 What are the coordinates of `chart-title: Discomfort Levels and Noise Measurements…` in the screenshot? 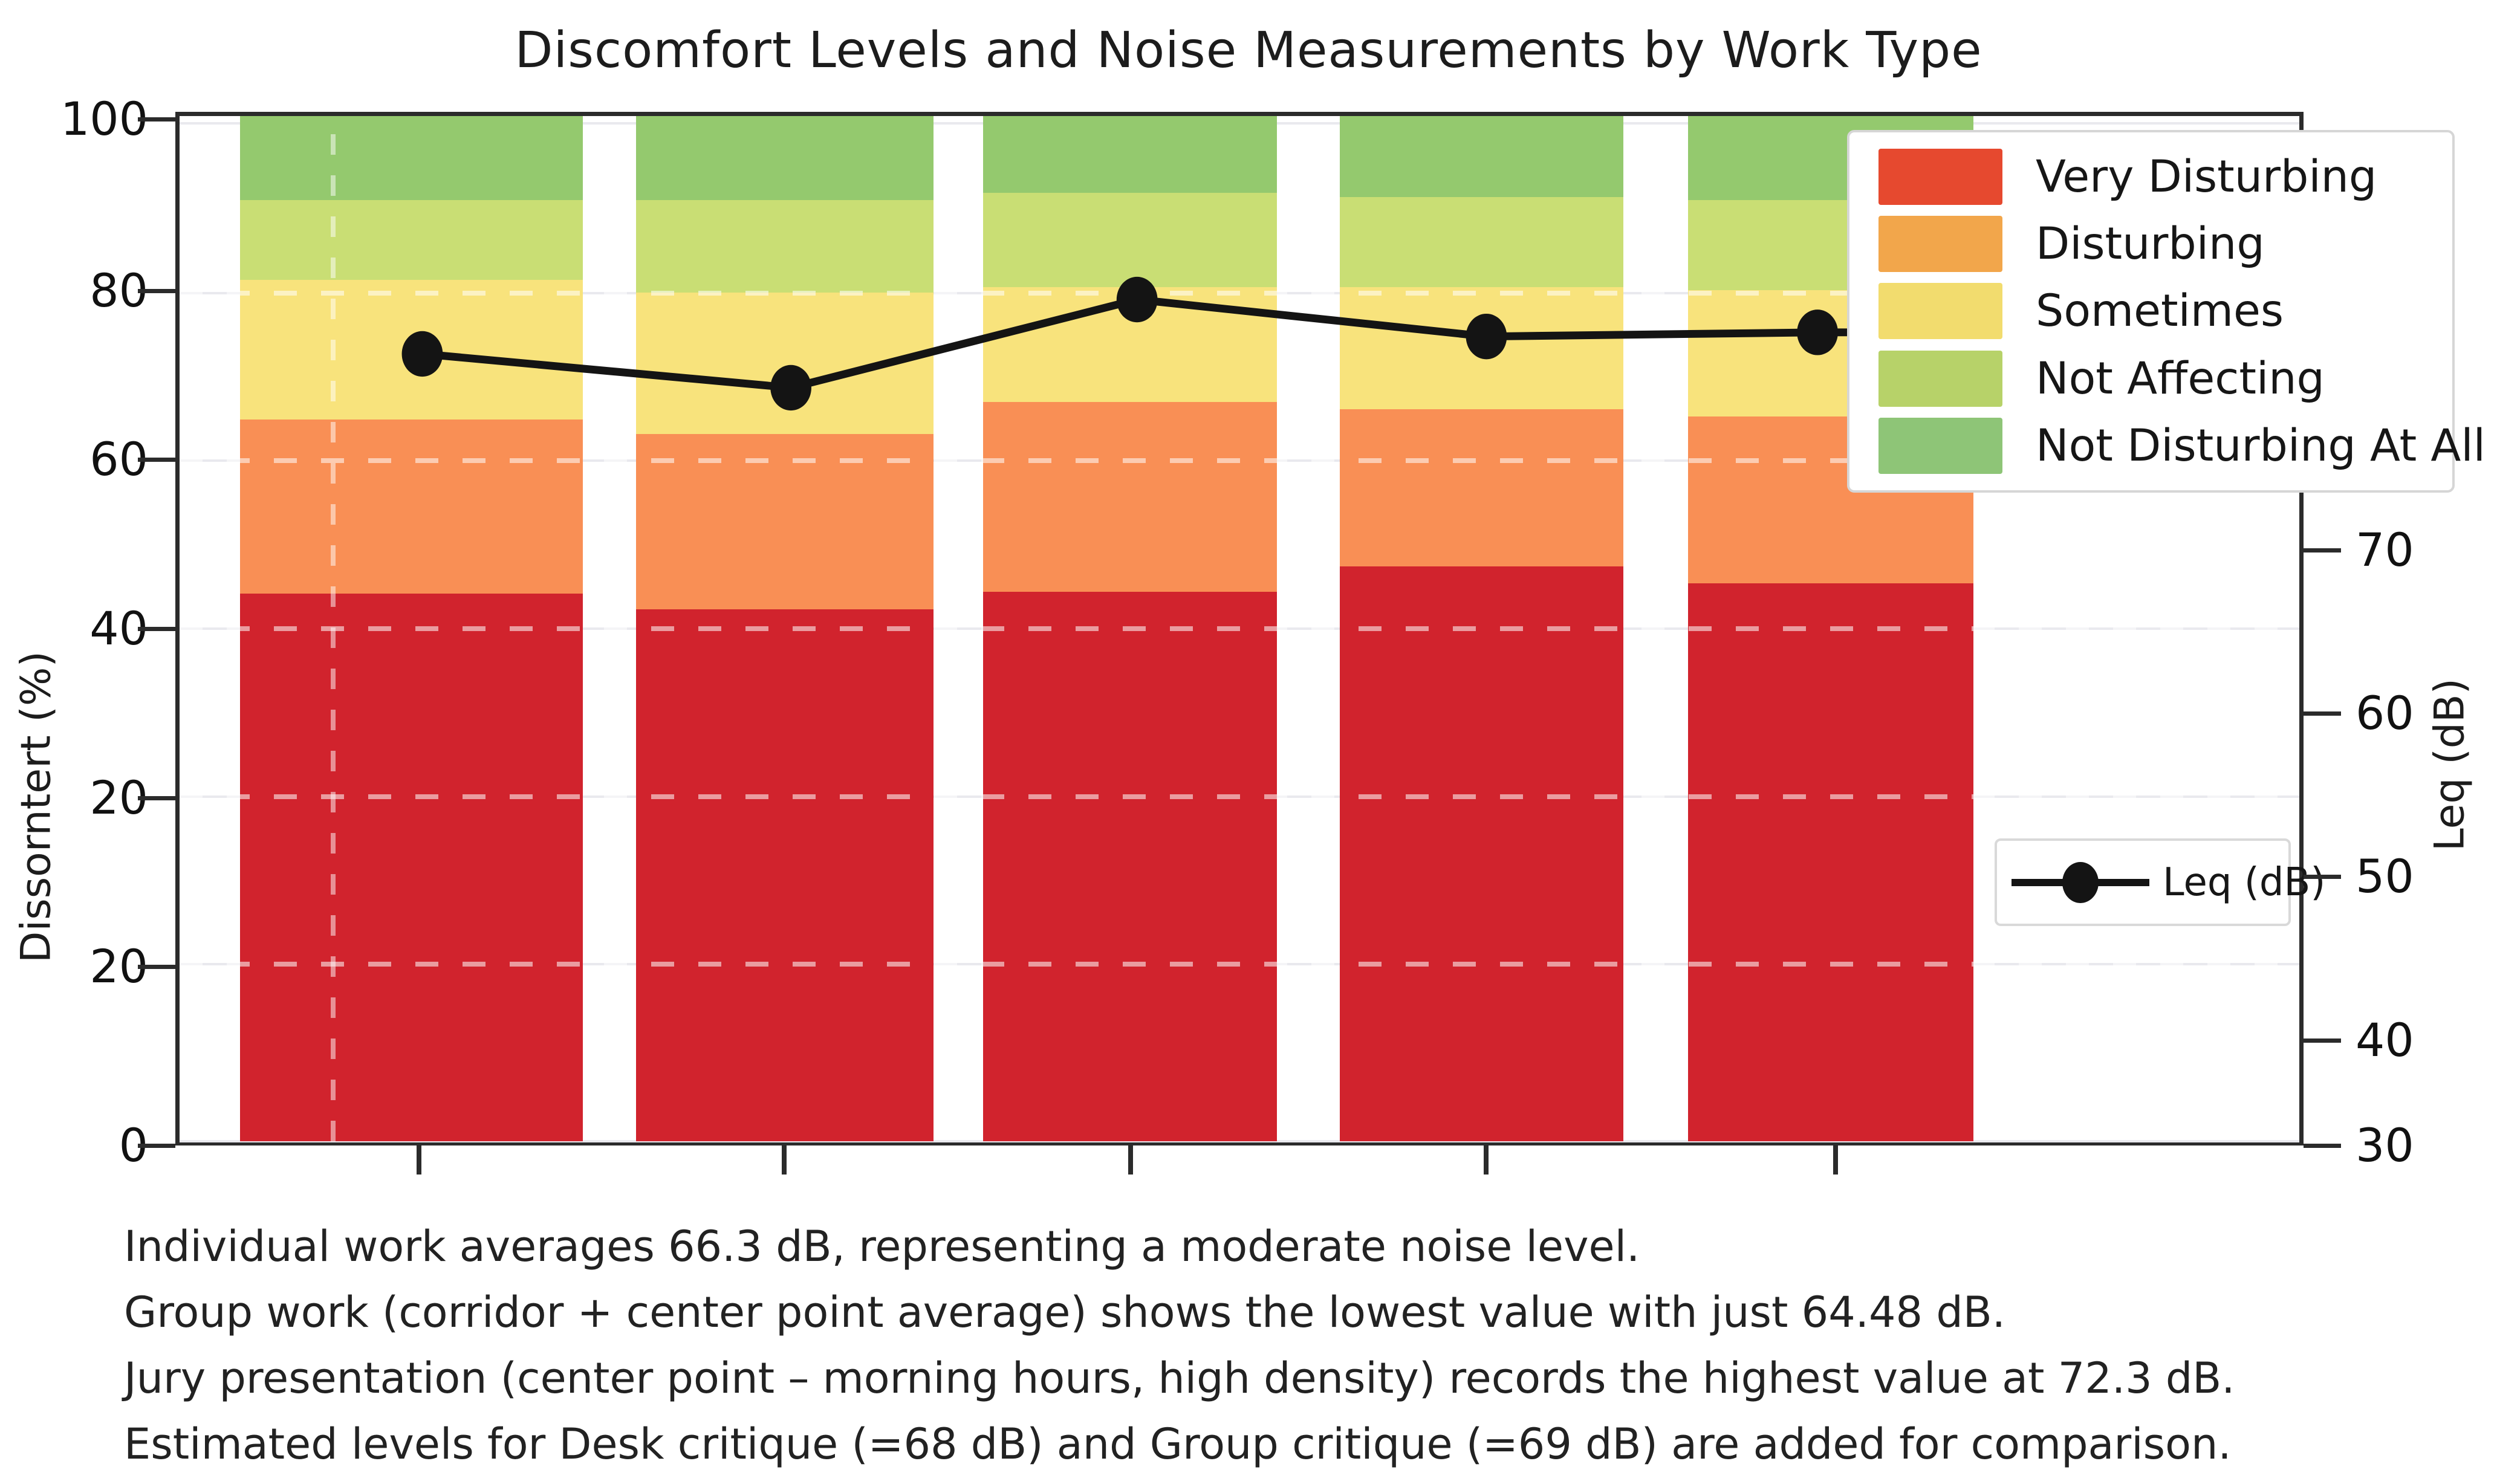 It's located at (1248, 50).